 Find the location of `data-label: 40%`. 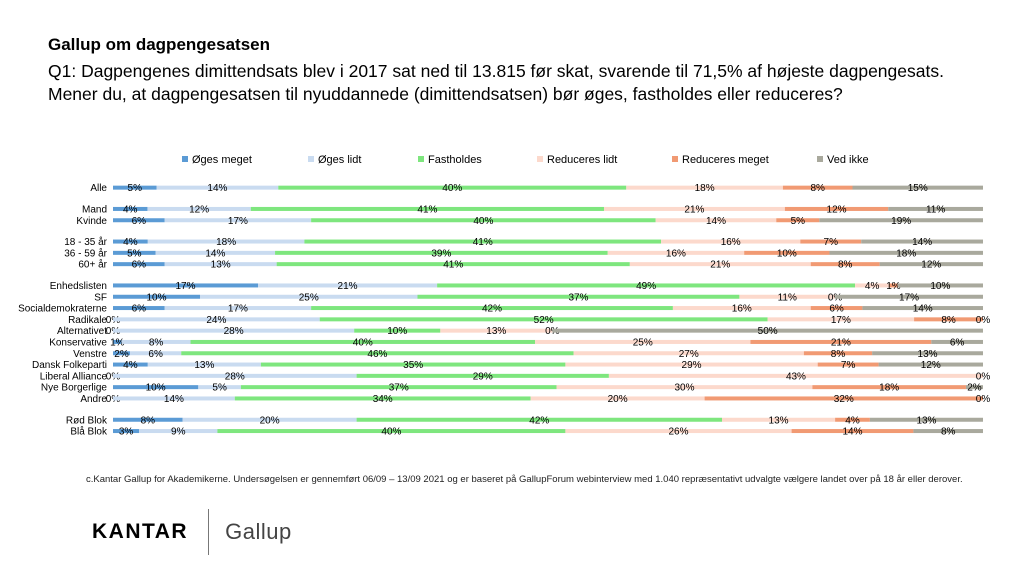

data-label: 40% is located at coordinates (363, 342).